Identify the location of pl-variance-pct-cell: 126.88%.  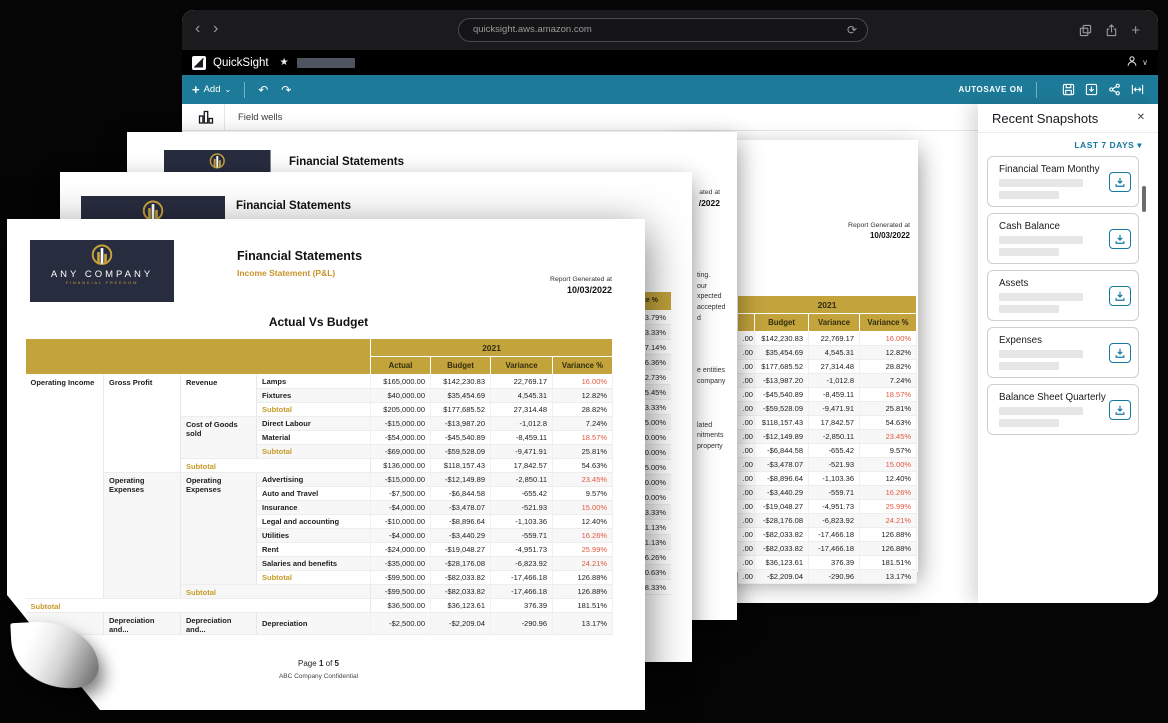
(583, 591).